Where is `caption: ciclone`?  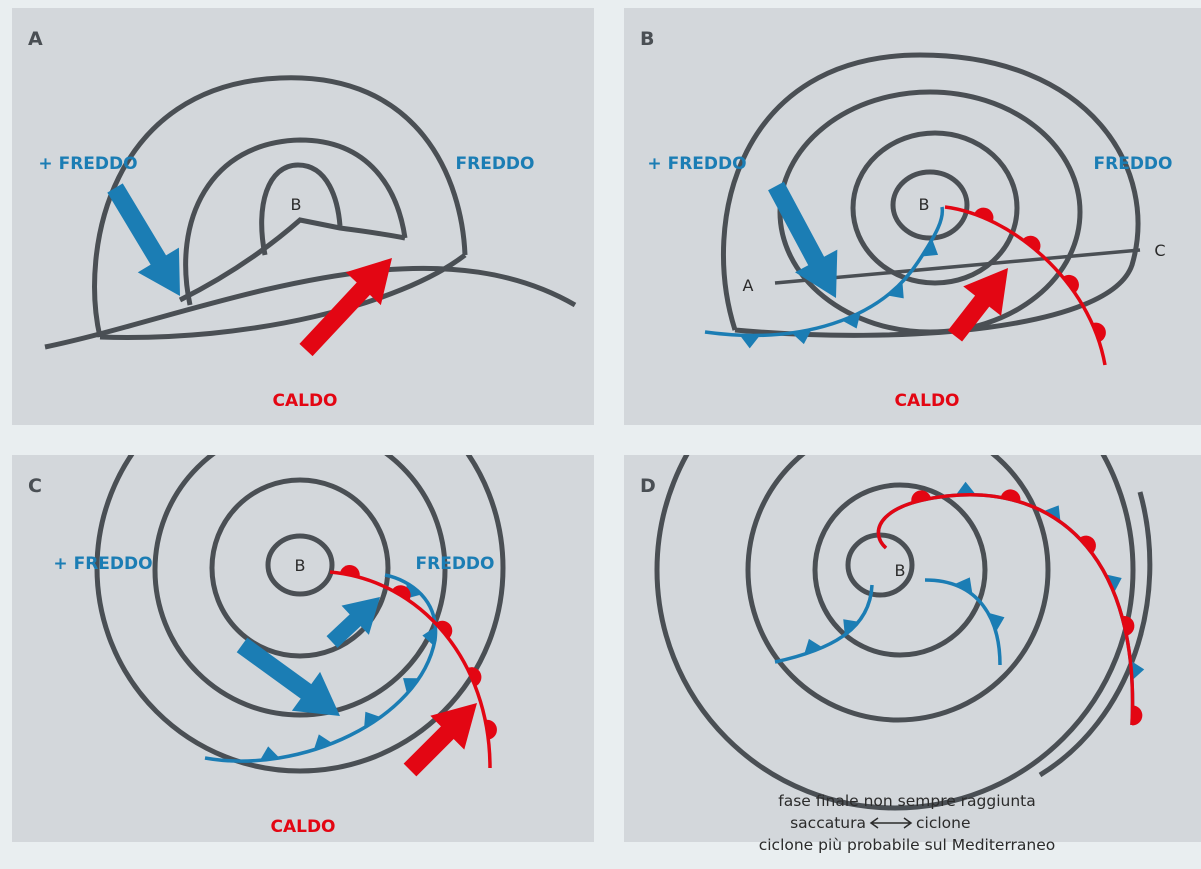 caption: ciclone is located at coordinates (943, 823).